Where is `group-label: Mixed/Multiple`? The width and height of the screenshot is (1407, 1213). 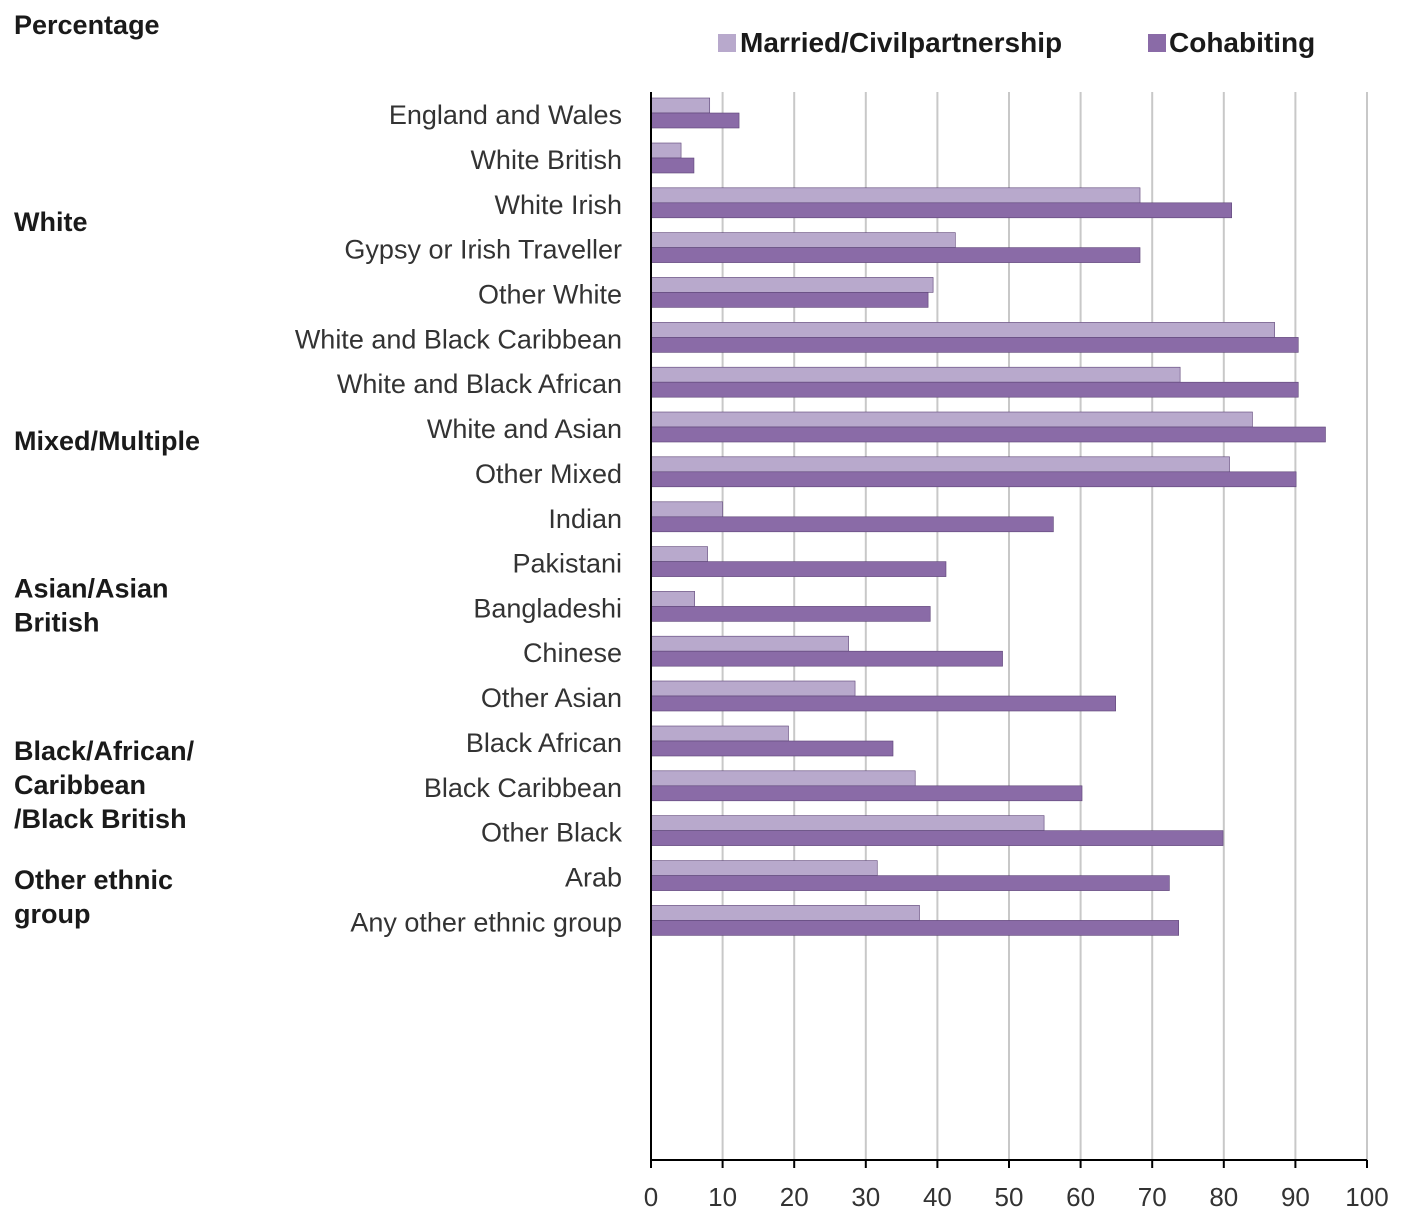 group-label: Mixed/Multiple is located at coordinates (107, 441).